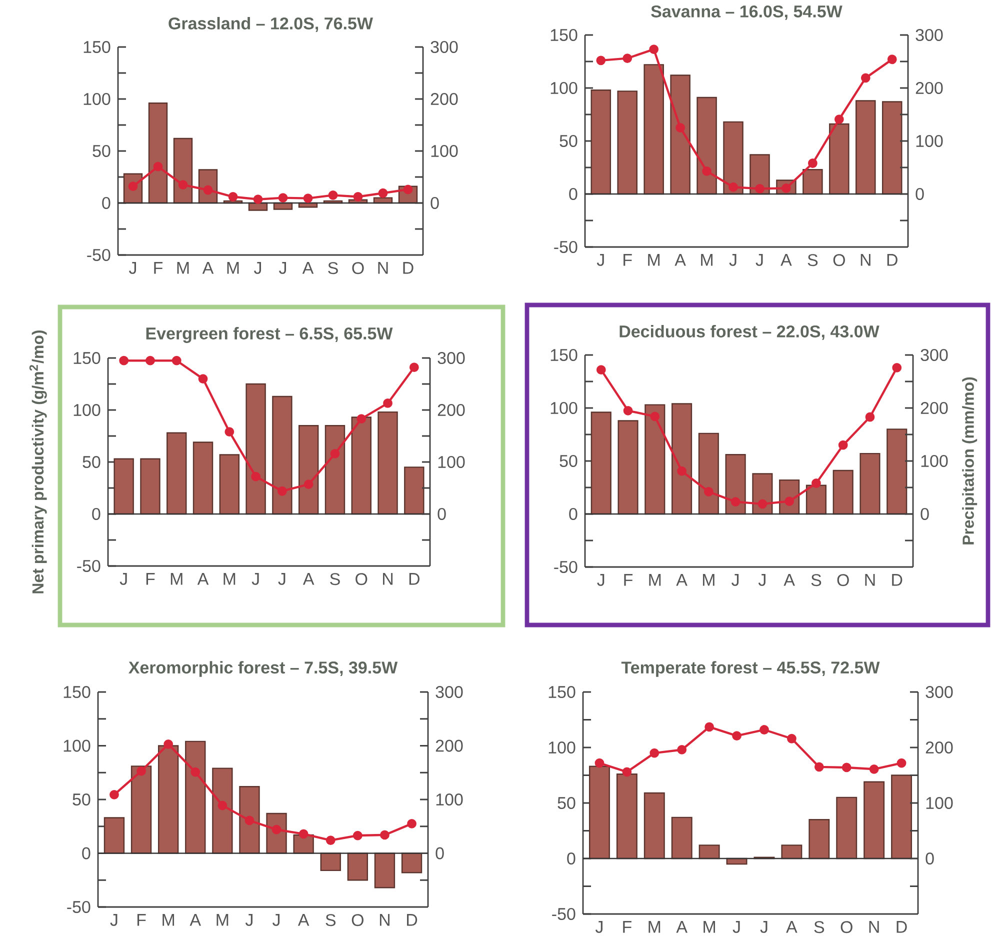 Image resolution: width=992 pixels, height=944 pixels. I want to click on chart-title: Evergreen forest – 6.5S, 65.5W, so click(269, 335).